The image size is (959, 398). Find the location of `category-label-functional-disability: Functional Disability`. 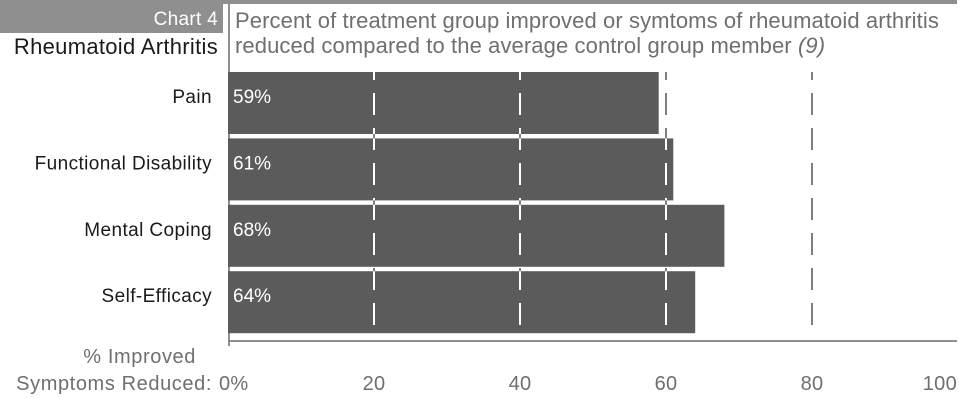

category-label-functional-disability: Functional Disability is located at coordinates (123, 163).